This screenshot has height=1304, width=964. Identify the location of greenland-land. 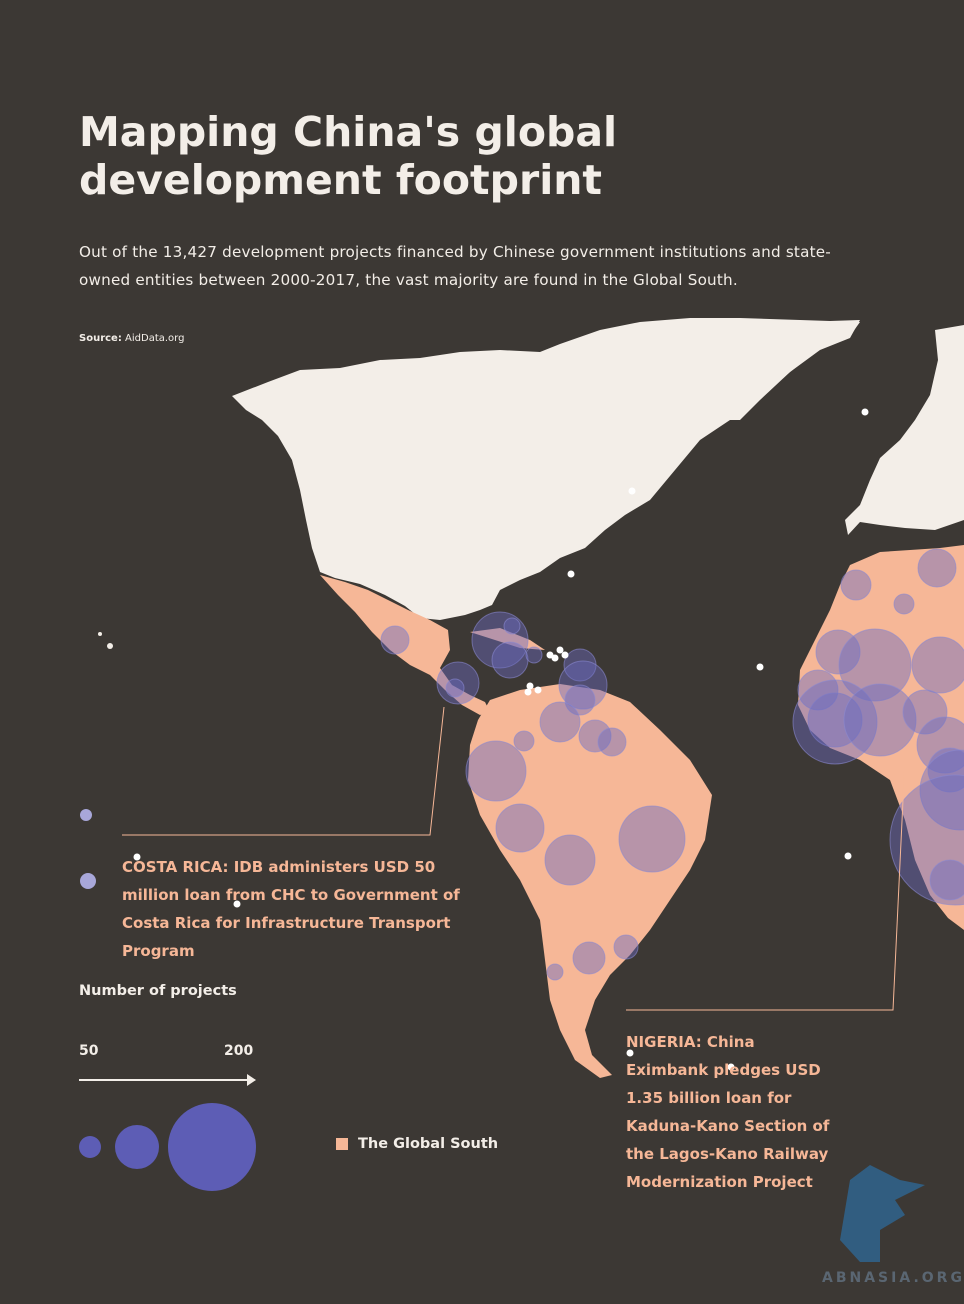
(775, 370).